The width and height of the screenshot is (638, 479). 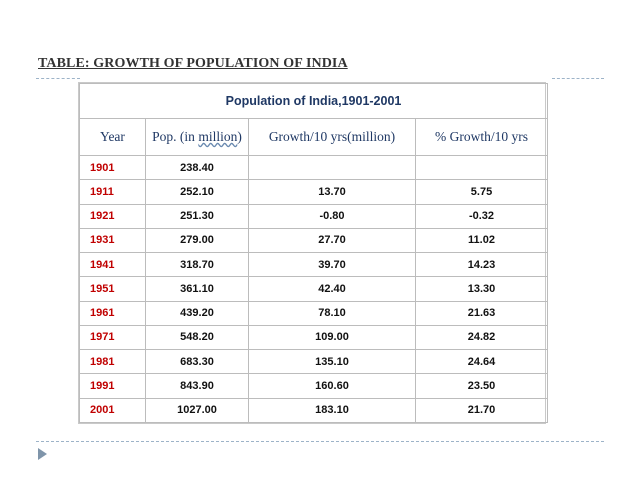 I want to click on population-cell: 238.40, so click(x=197, y=167).